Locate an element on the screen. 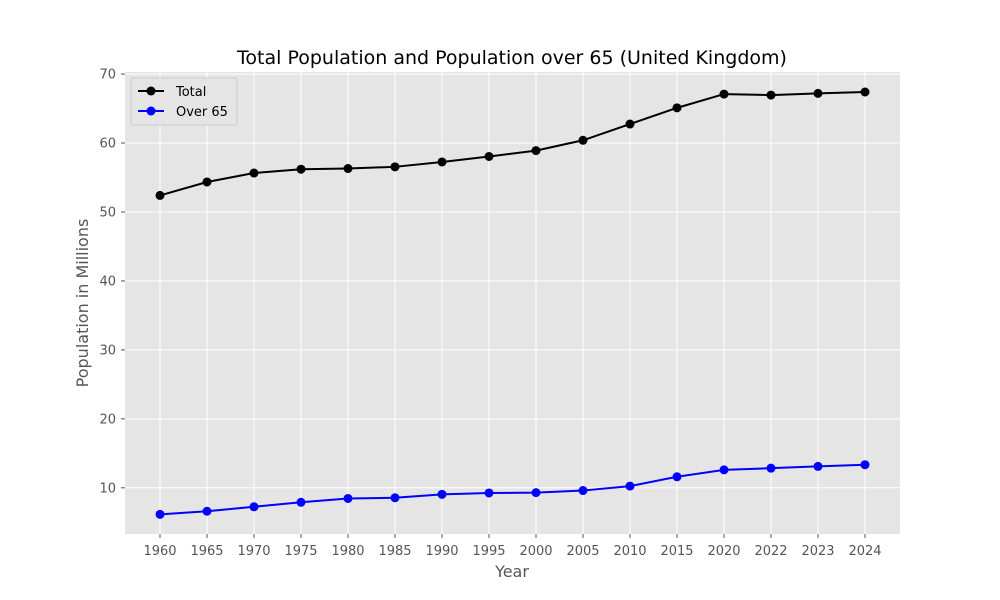  x-tick-label: 2015 is located at coordinates (676, 551).